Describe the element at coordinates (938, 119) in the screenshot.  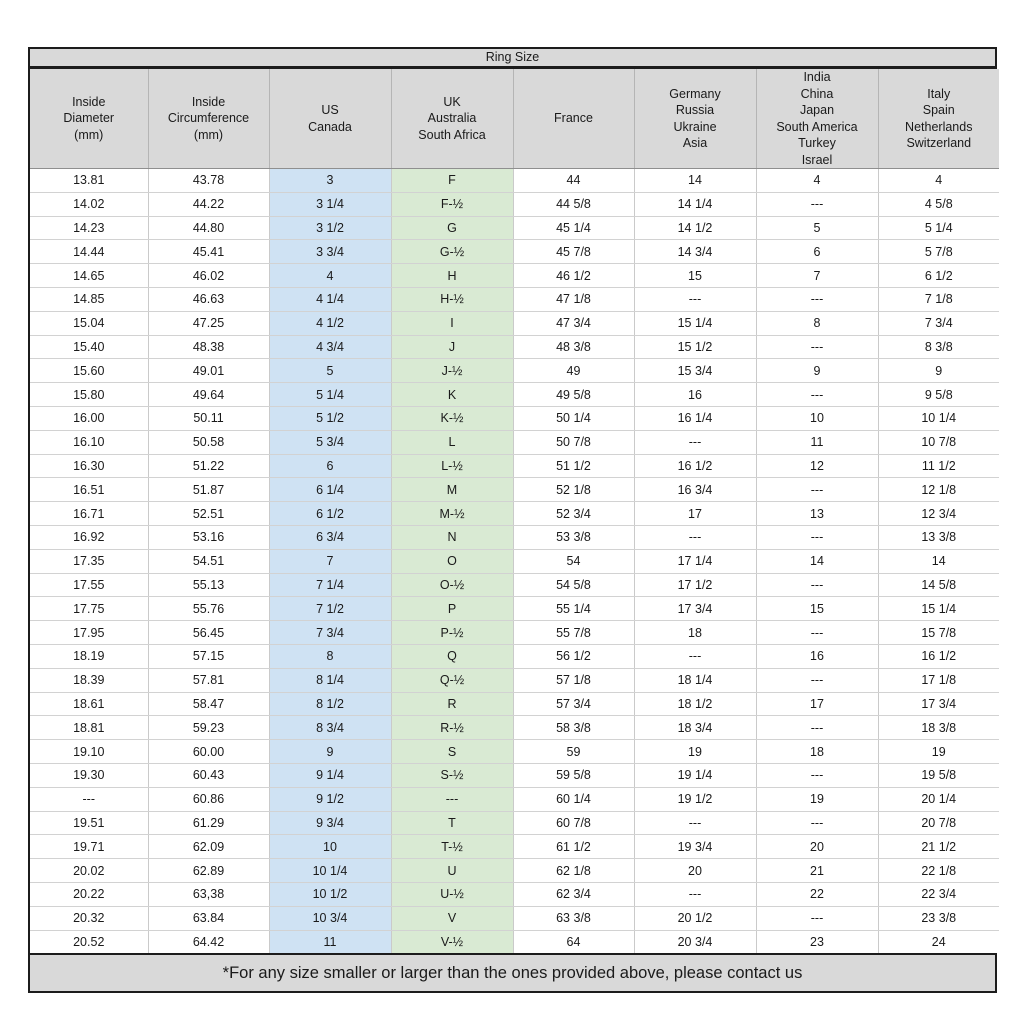
I see `column-header-italy-spain-netherlands-switzerland: Italy Spain Netherlands Switzerland` at that location.